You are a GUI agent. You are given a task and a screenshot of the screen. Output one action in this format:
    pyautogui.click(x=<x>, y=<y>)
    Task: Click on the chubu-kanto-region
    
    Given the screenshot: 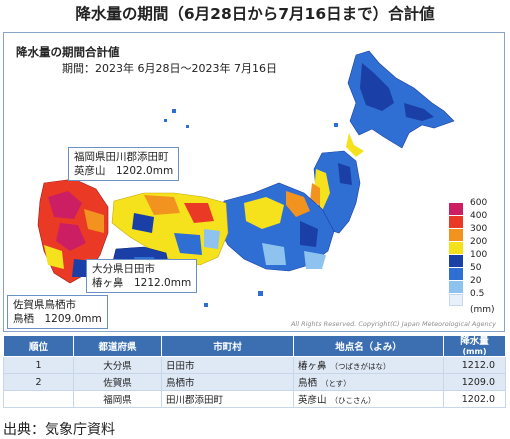 What is the action you would take?
    pyautogui.click(x=276, y=227)
    